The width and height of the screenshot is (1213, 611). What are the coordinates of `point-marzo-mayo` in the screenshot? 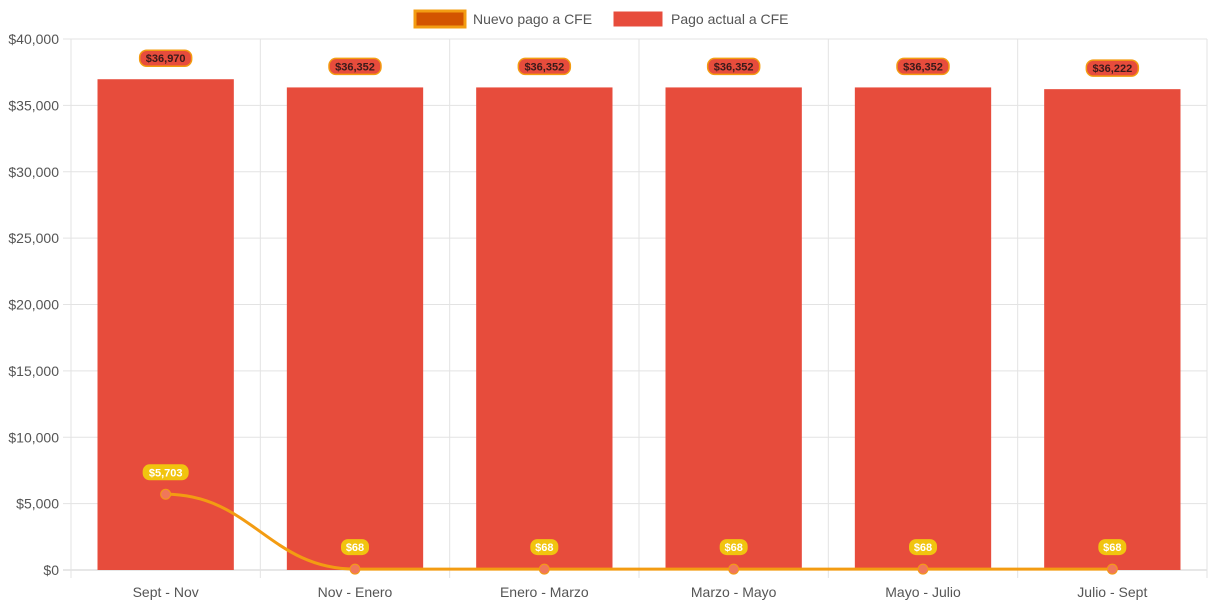 It's located at (734, 569).